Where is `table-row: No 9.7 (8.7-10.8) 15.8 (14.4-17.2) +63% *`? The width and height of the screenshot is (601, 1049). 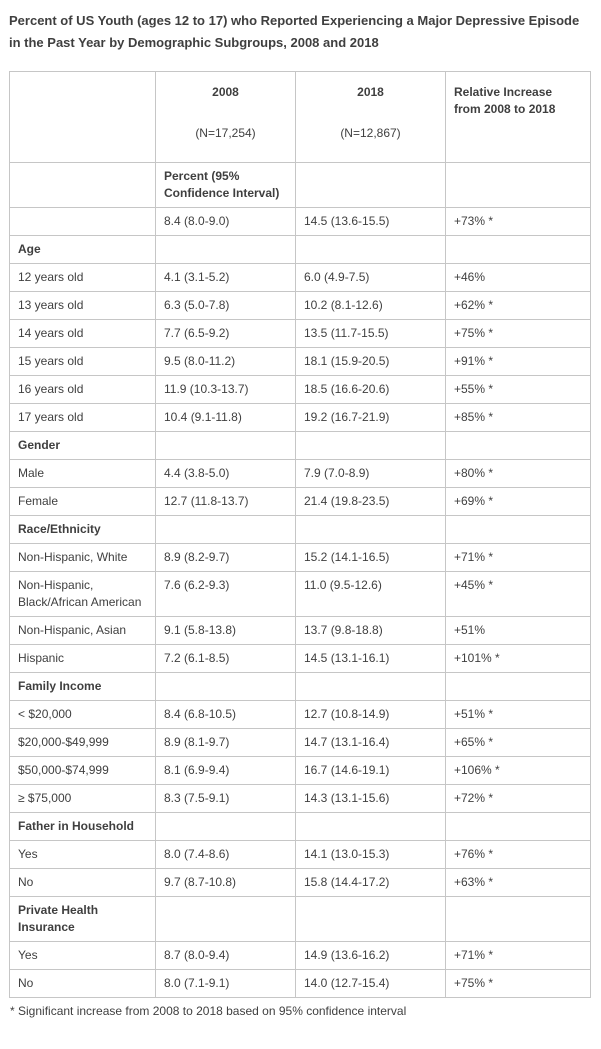 table-row: No 9.7 (8.7-10.8) 15.8 (14.4-17.2) +63% * is located at coordinates (300, 882).